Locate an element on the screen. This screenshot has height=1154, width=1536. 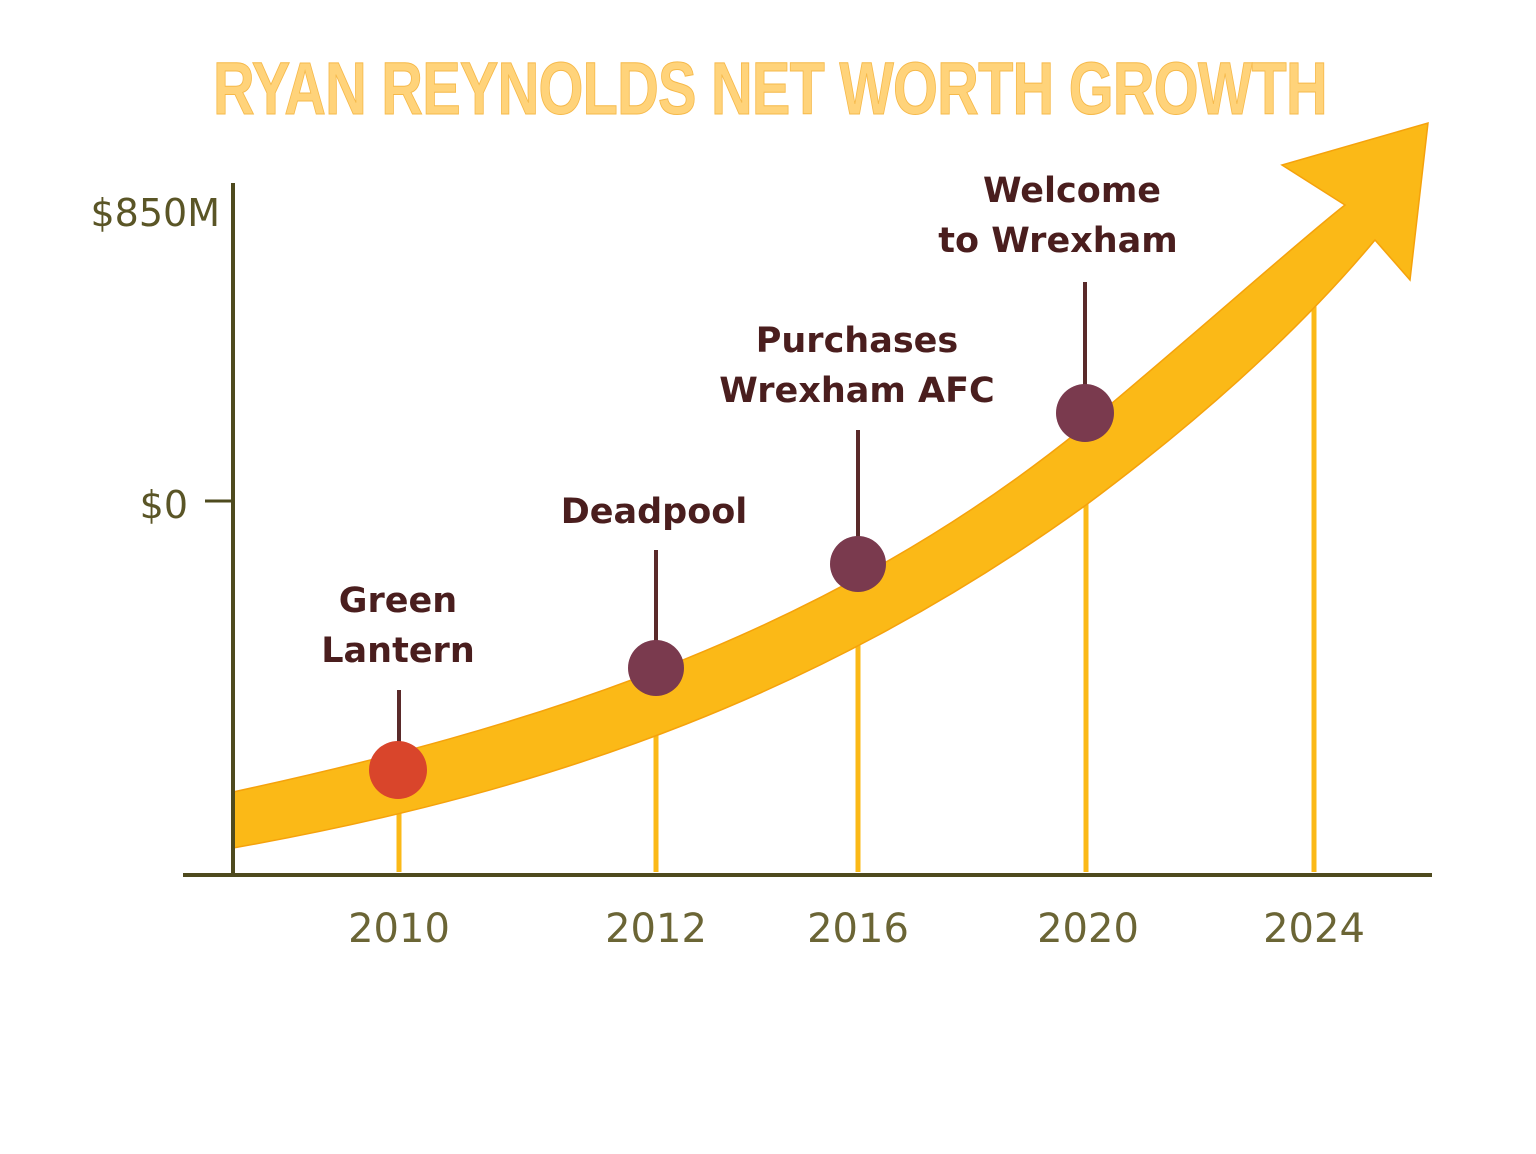
x-tick-label: 2010 is located at coordinates (399, 929).